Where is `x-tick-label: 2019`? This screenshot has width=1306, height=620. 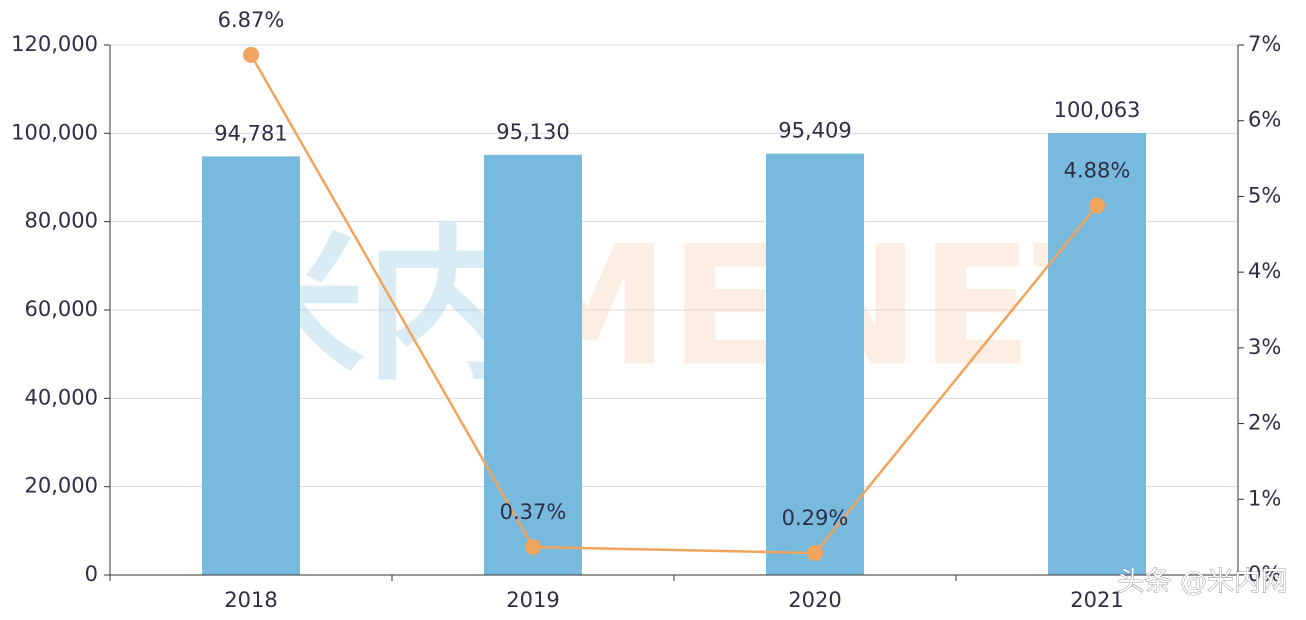 x-tick-label: 2019 is located at coordinates (532, 600).